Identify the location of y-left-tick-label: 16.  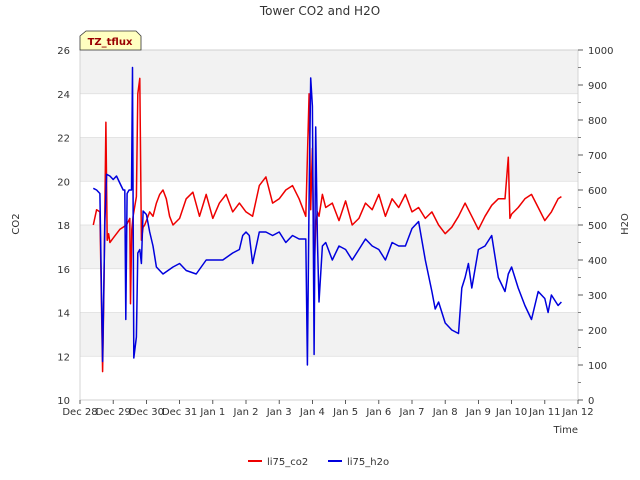
(63, 270).